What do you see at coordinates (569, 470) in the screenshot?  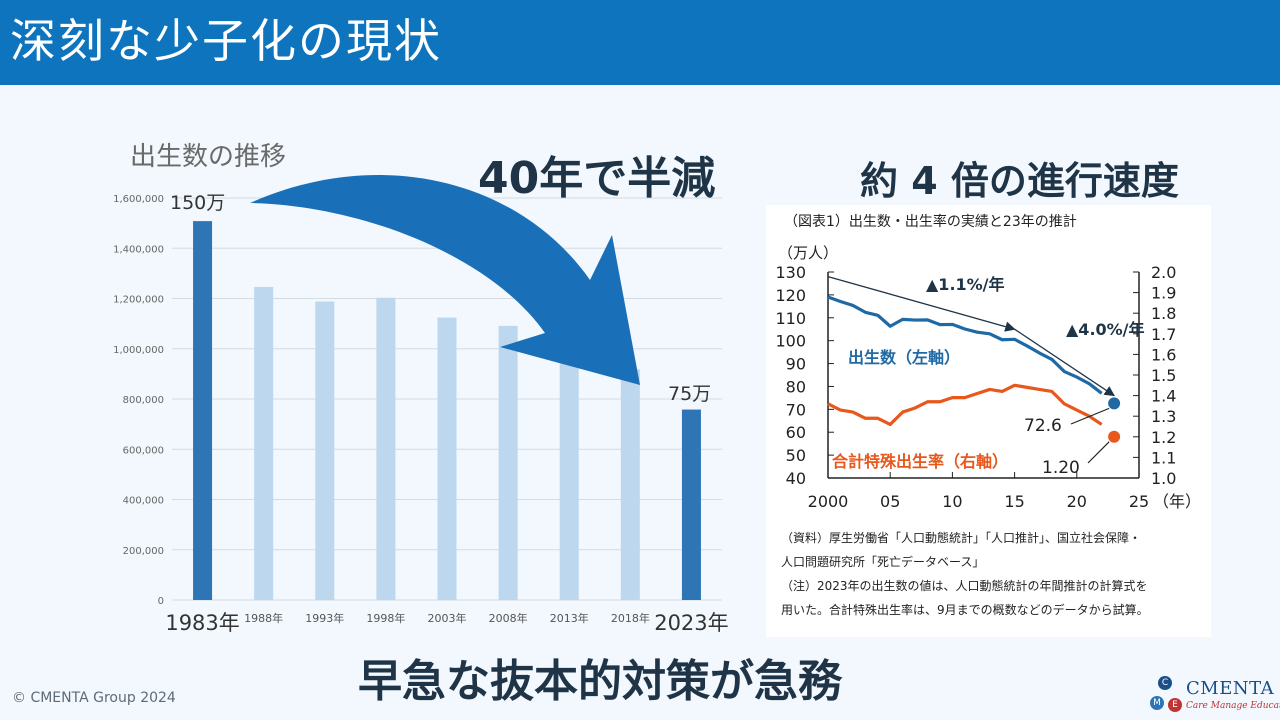 I see `bar-2013年` at bounding box center [569, 470].